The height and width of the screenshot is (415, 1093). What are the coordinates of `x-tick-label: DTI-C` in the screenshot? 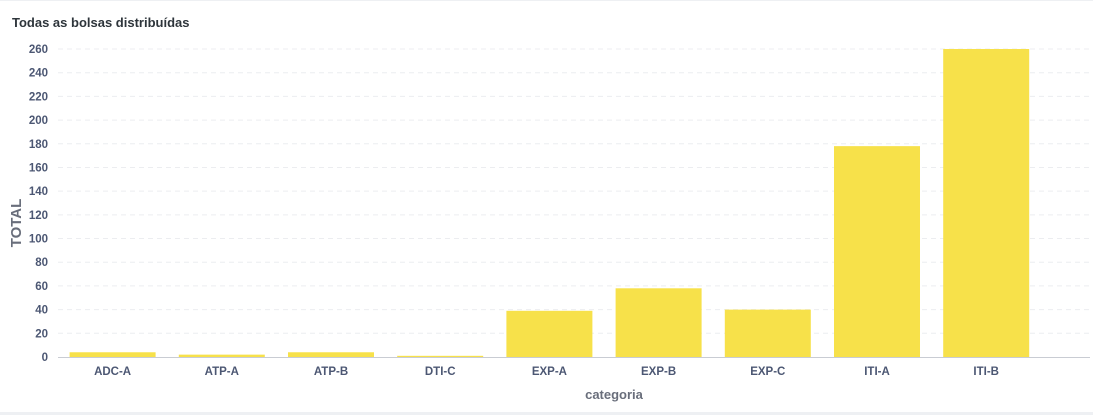 It's located at (440, 372).